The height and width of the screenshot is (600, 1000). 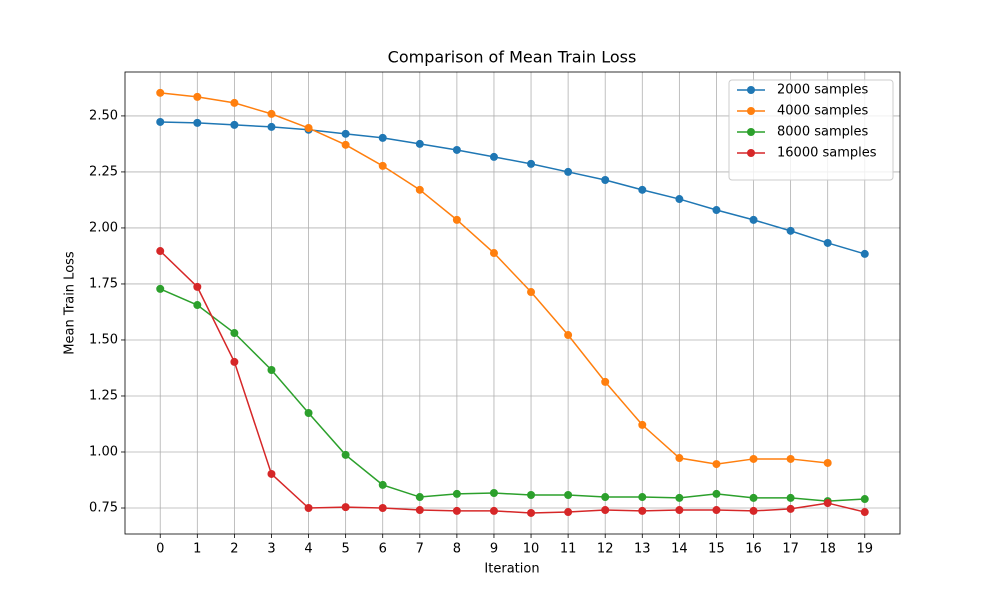 I want to click on x-tick-label: 16, so click(x=753, y=549).